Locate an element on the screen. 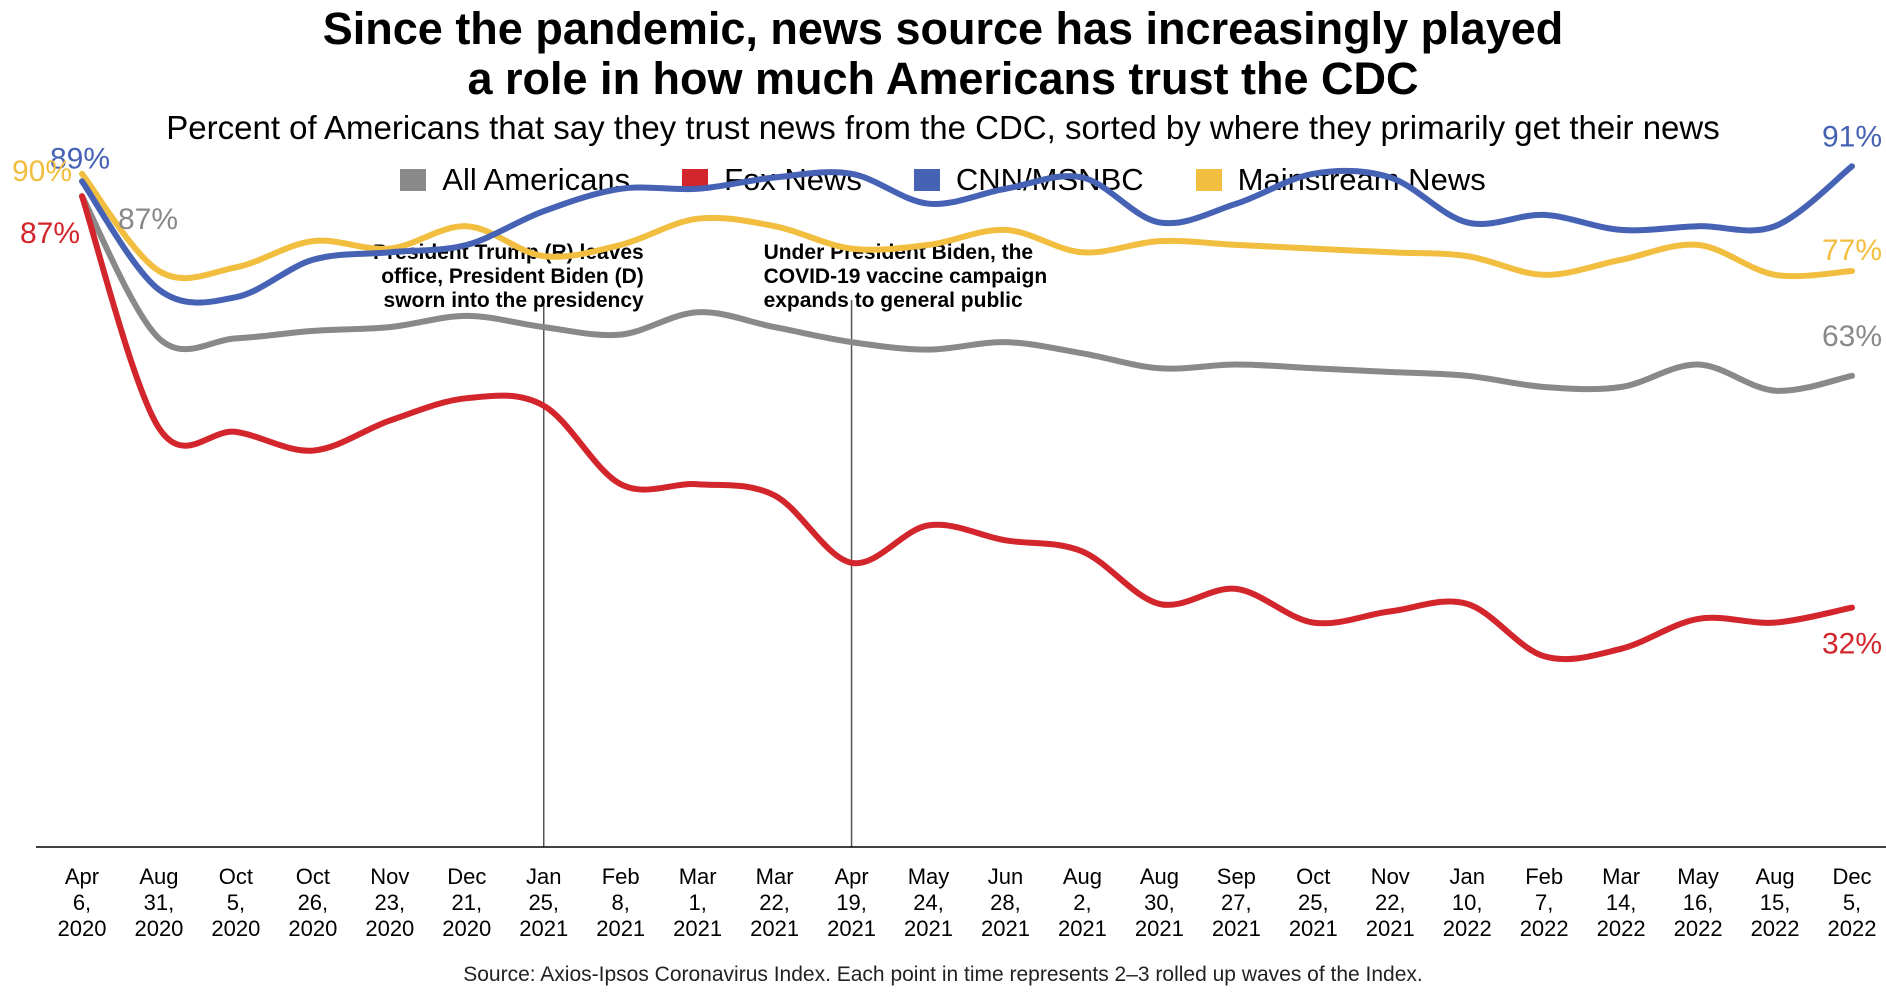 This screenshot has width=1886, height=995. x-tick-label-18-line-1: Nov is located at coordinates (1390, 876).